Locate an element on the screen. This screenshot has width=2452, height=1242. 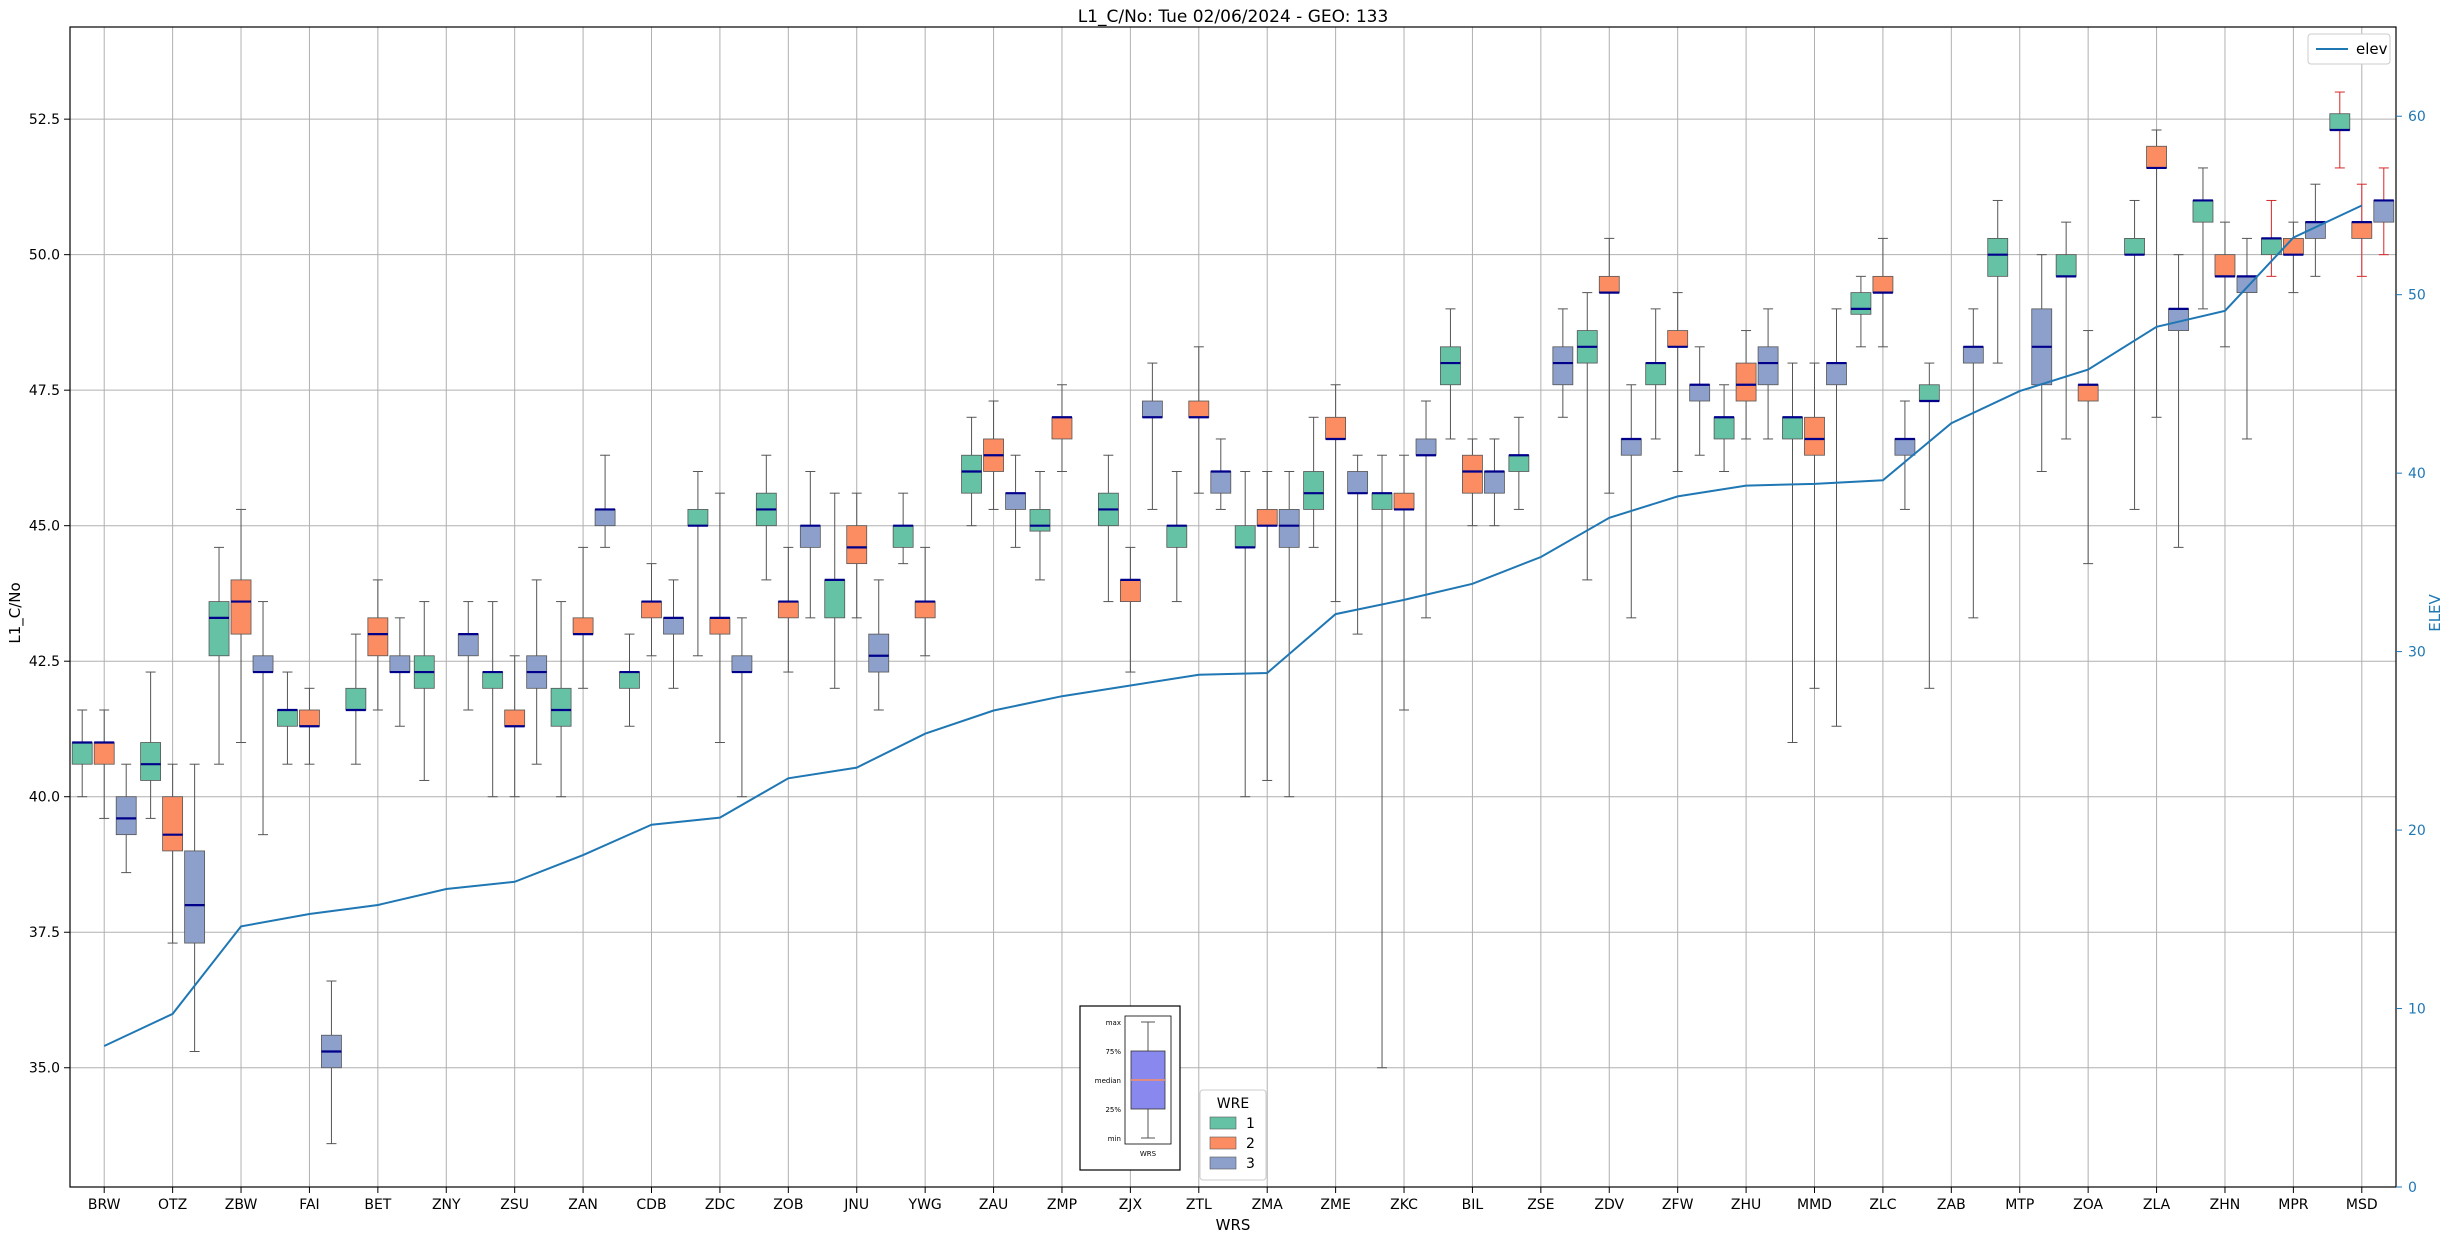
x-tick-label-MPR: MPR is located at coordinates (2293, 1205).